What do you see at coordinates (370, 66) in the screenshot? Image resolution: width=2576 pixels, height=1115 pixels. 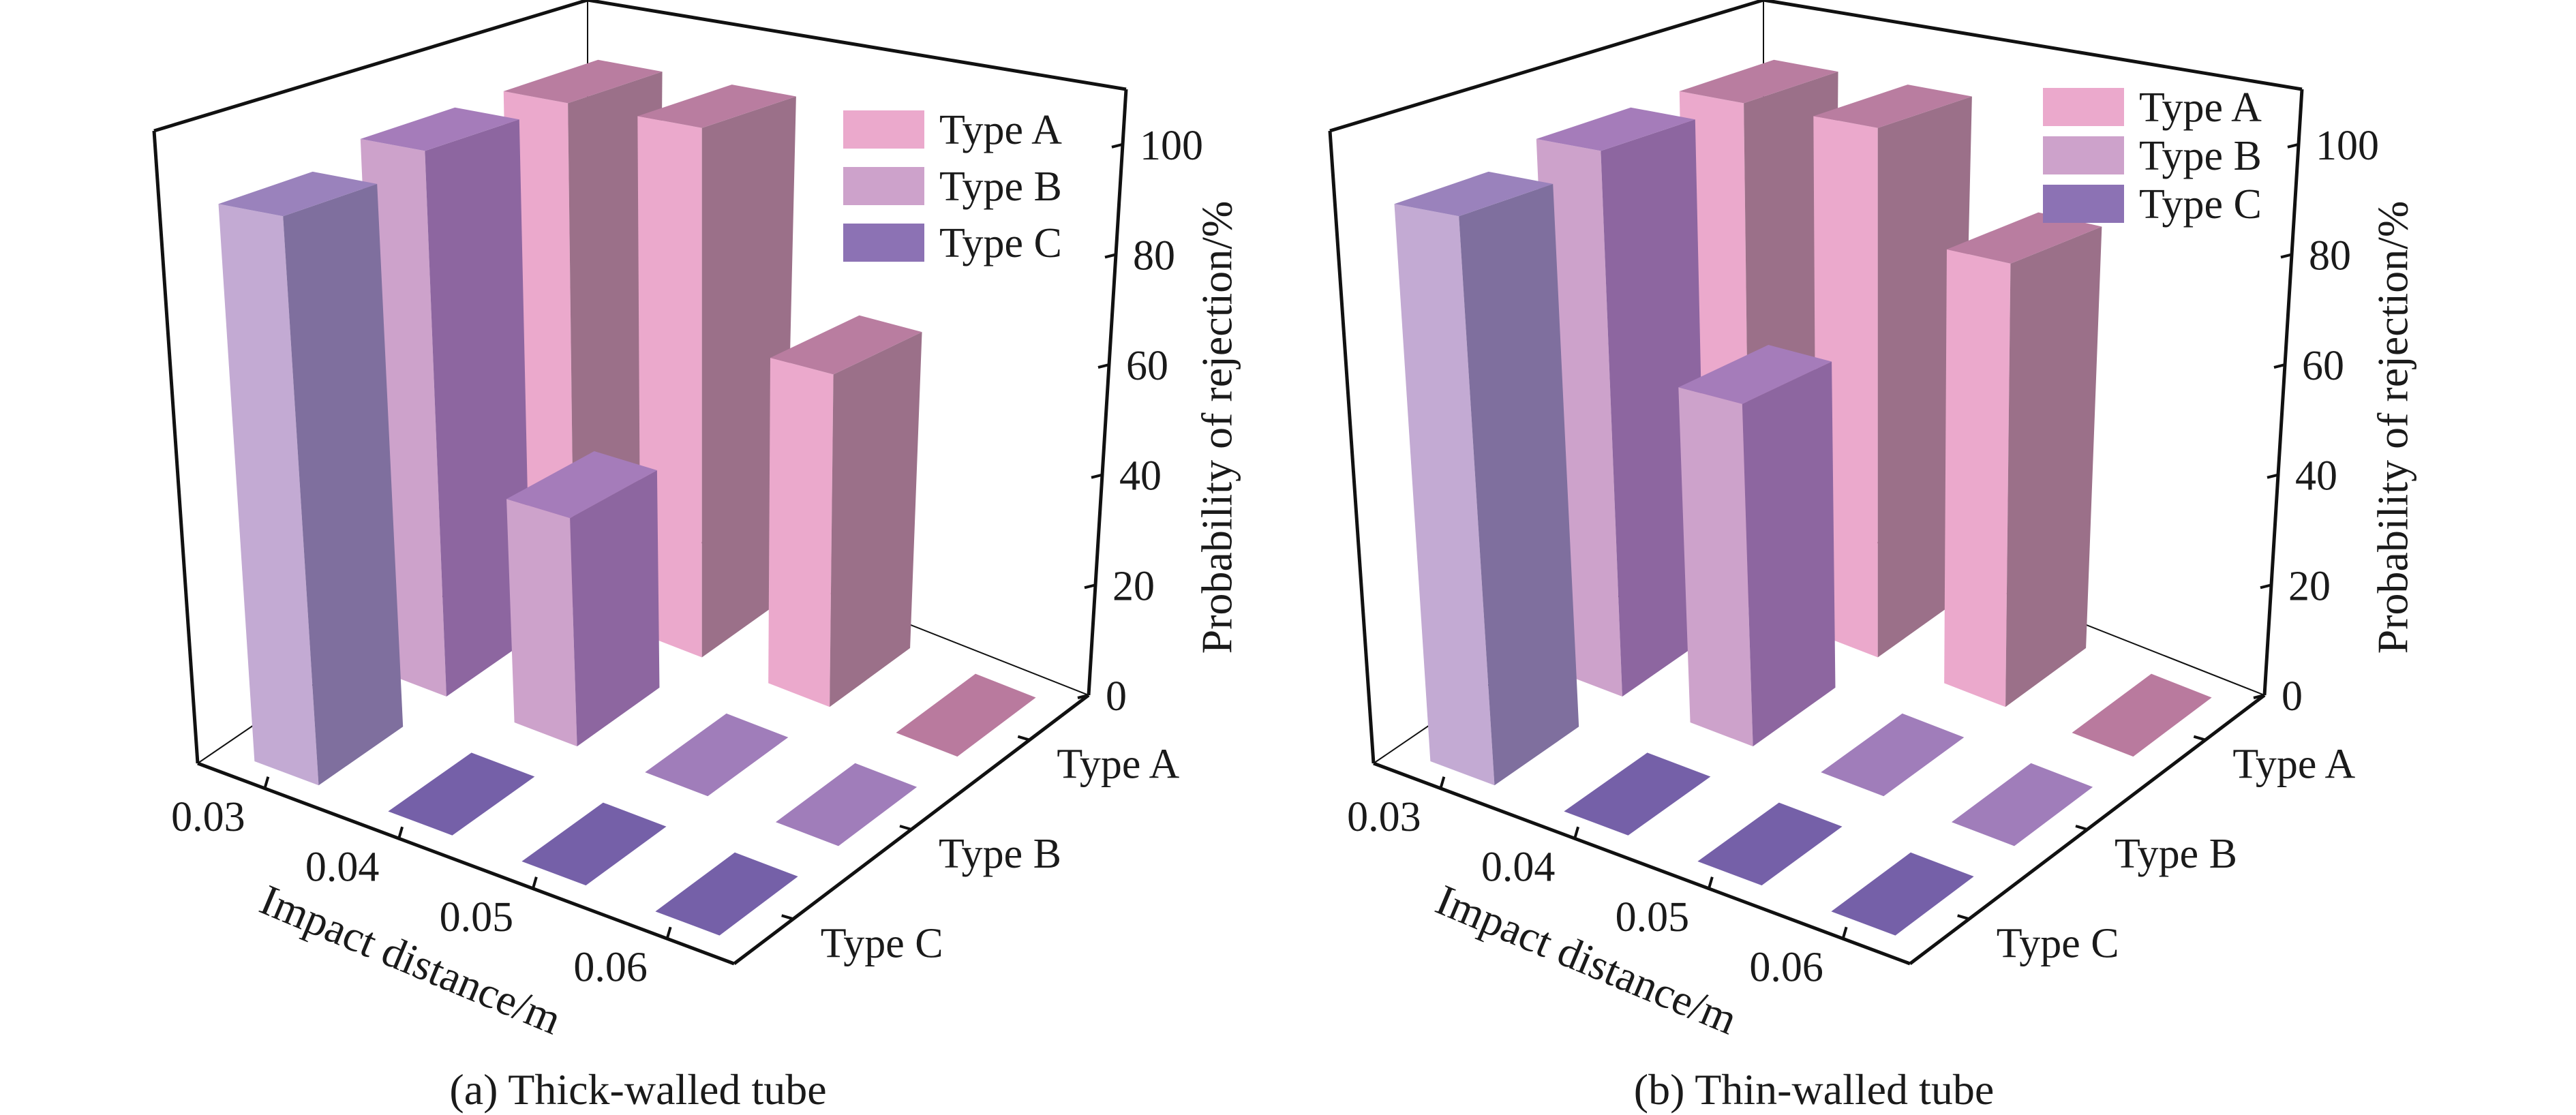 I see `left-wall-top-edge` at bounding box center [370, 66].